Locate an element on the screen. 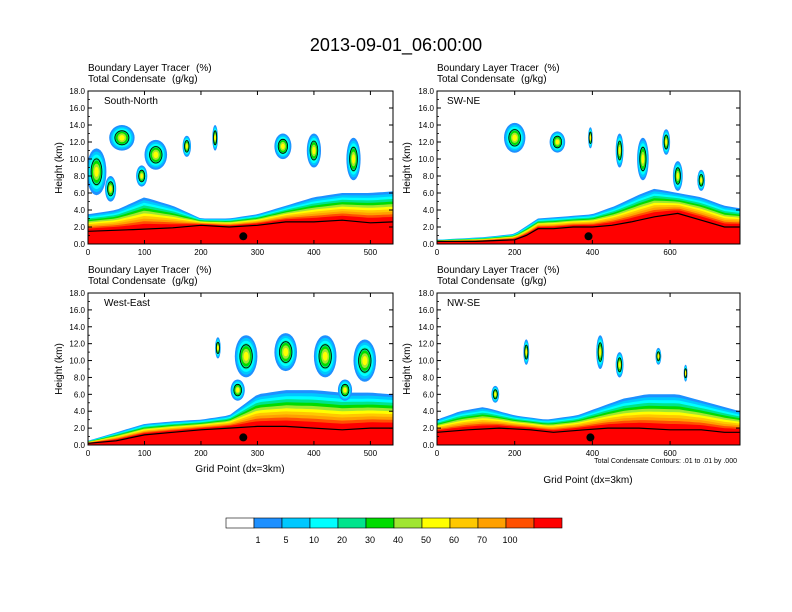 Image resolution: width=792 pixels, height=612 pixels. colorbar-label: 50 is located at coordinates (426, 540).